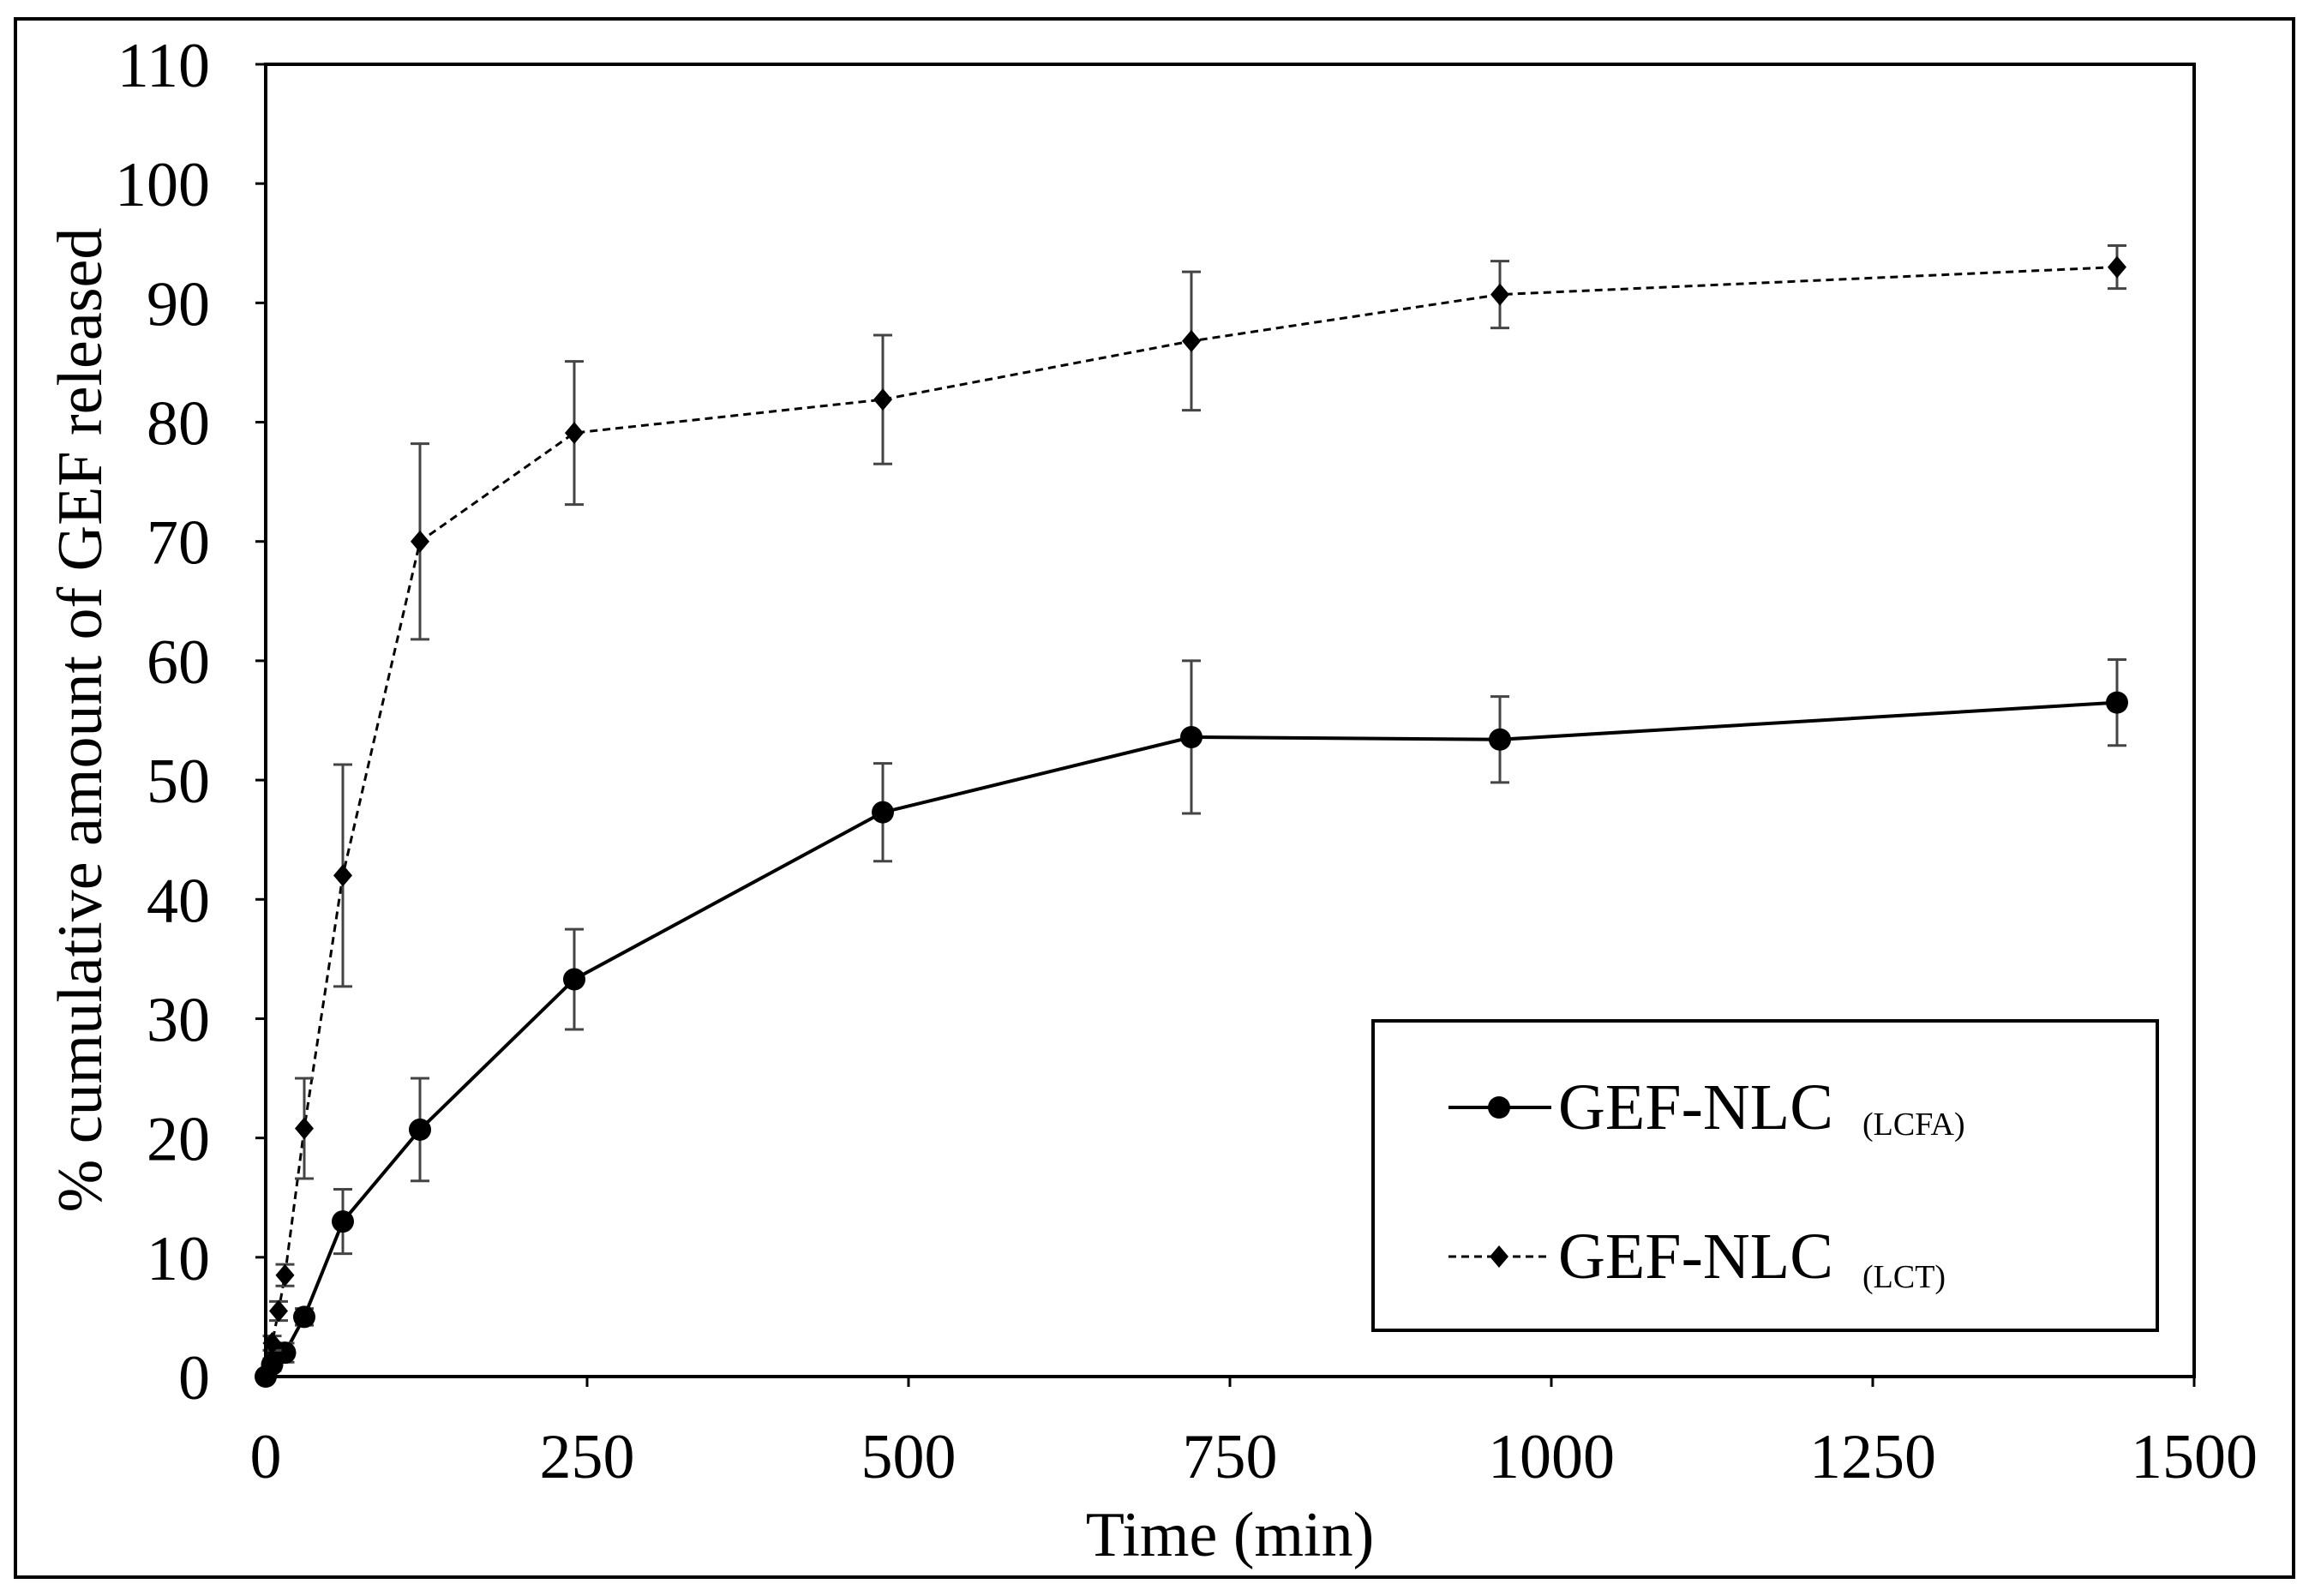 The width and height of the screenshot is (2309, 1596). Describe the element at coordinates (587, 1457) in the screenshot. I see `x-tick-label: 250` at that location.